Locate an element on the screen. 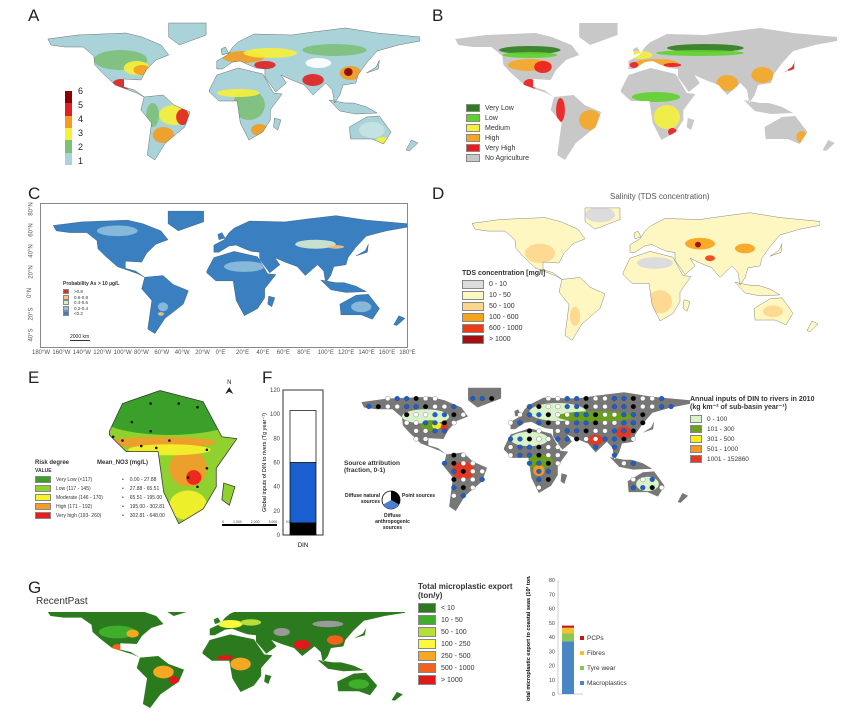  microplastic-legend-item: < 10 is located at coordinates (473, 608).